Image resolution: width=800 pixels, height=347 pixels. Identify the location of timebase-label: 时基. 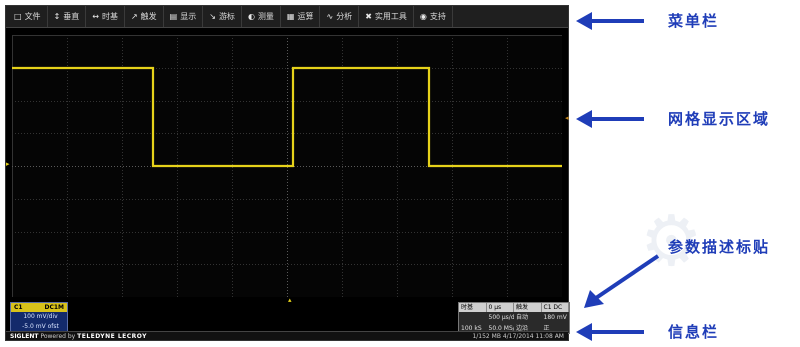
(473, 307).